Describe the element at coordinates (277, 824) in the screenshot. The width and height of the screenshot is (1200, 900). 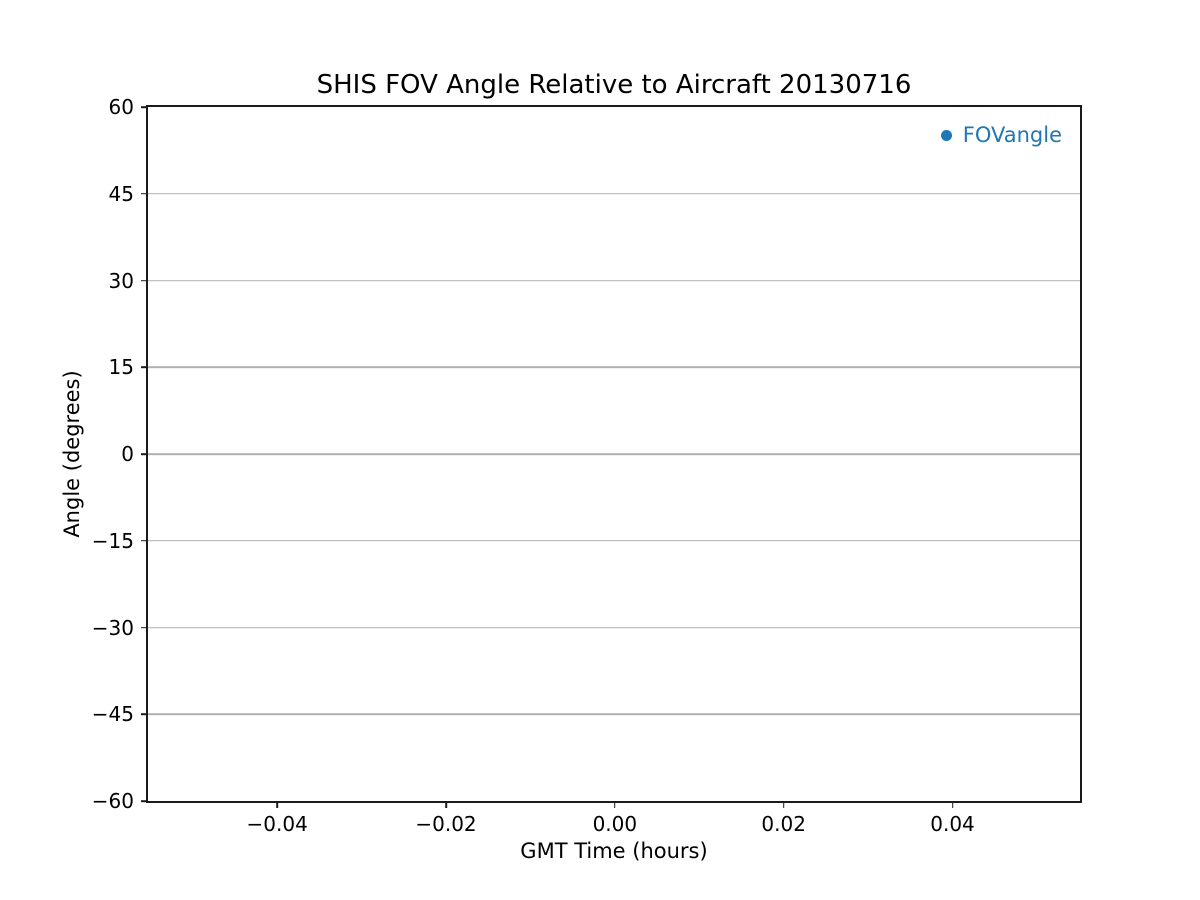
I see `x-tick-label: −0.04` at that location.